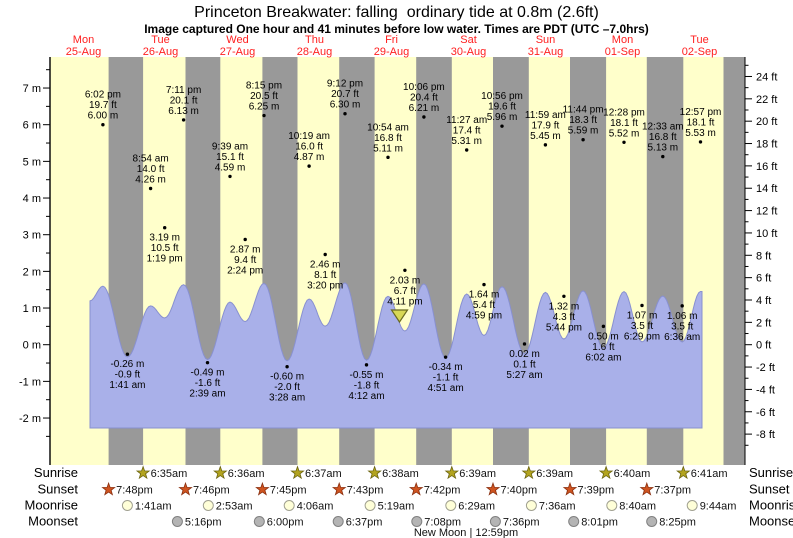 This screenshot has width=793, height=538. Describe the element at coordinates (771, 472) in the screenshot. I see `almanac-row-label-right: Sunrise` at that location.